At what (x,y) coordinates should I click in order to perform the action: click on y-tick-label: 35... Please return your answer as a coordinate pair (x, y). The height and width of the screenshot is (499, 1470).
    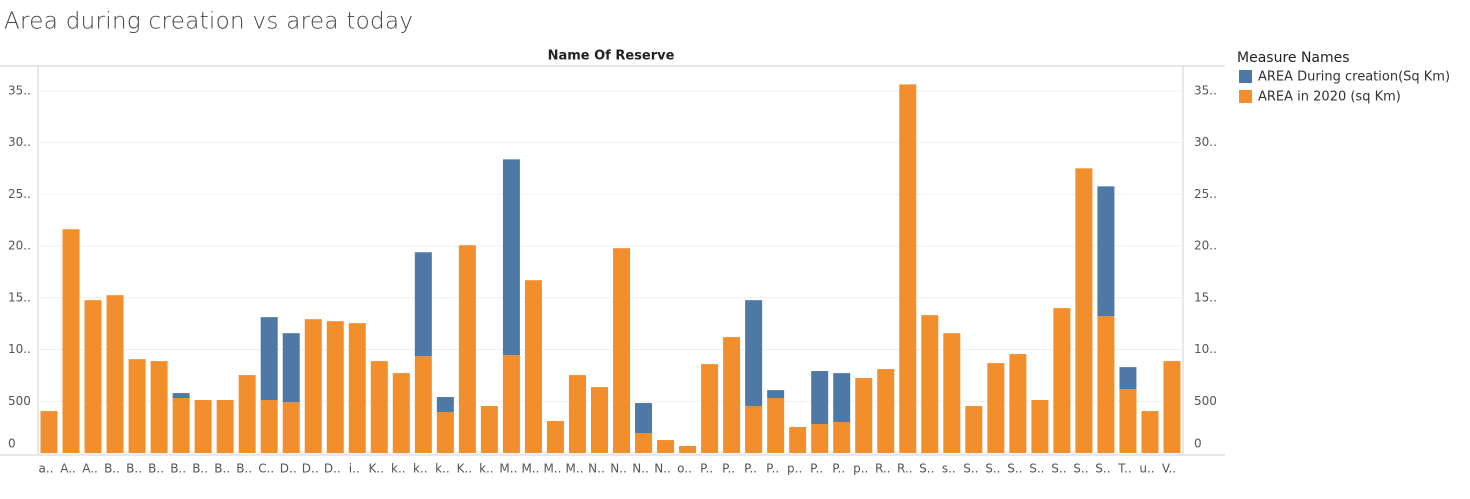
    Looking at the image, I should click on (19, 90).